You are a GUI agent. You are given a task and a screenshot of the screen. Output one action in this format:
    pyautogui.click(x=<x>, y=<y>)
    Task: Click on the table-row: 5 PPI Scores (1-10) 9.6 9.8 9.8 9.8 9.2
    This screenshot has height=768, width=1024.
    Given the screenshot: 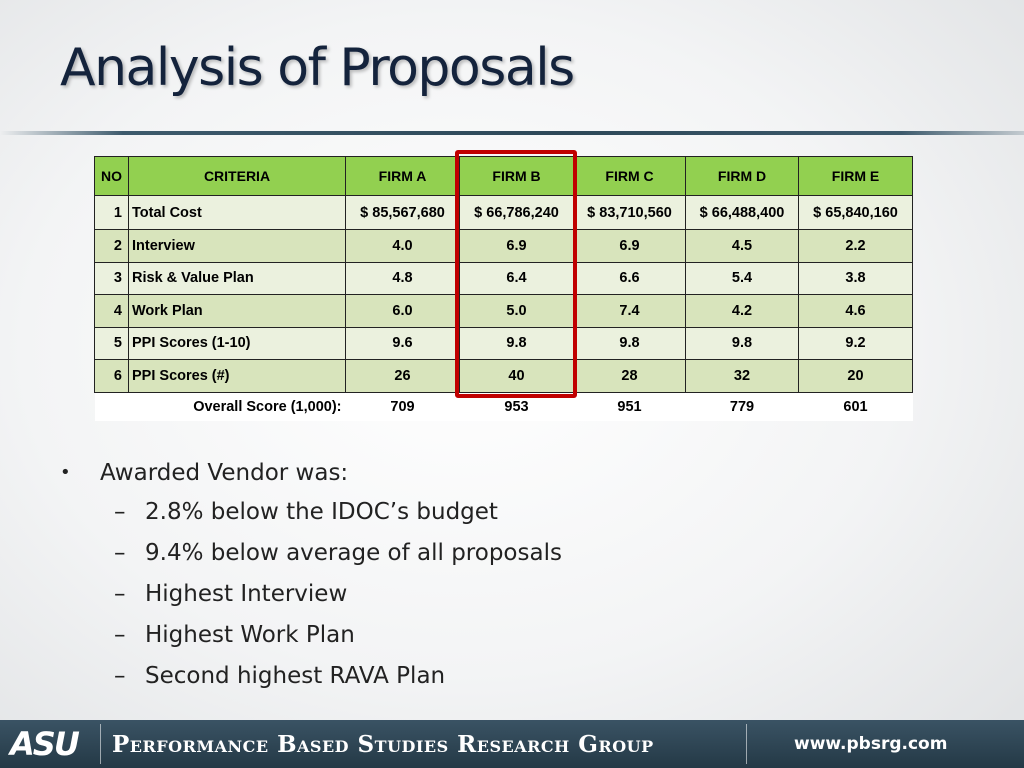 What is the action you would take?
    pyautogui.click(x=503, y=343)
    